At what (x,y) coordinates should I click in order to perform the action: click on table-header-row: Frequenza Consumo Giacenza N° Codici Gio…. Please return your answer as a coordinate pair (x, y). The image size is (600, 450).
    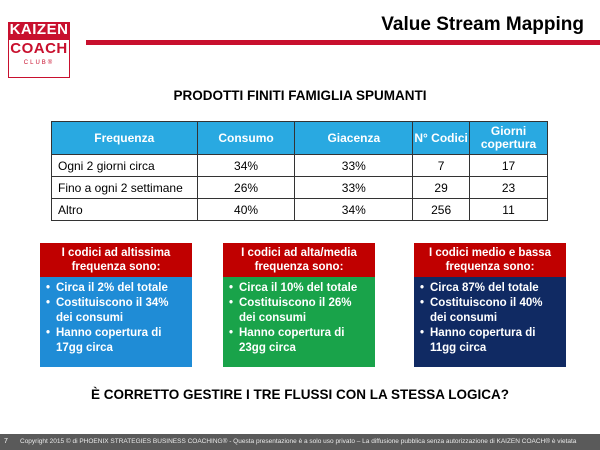
    Looking at the image, I should click on (299, 138).